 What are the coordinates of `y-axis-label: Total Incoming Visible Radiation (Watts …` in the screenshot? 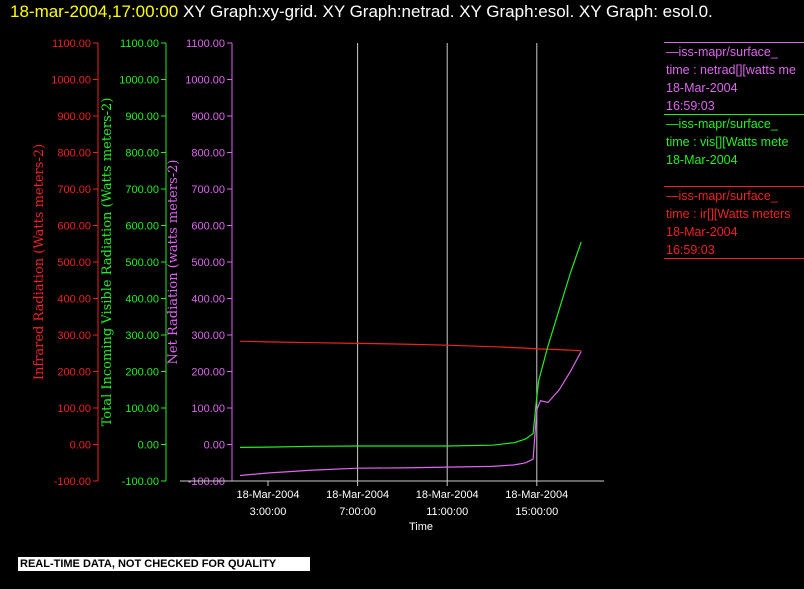 It's located at (107, 262).